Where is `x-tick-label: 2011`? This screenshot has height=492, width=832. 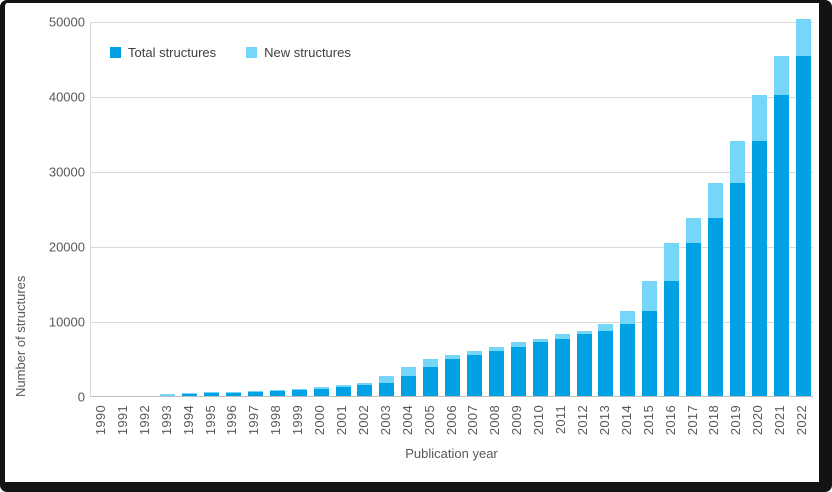 x-tick-label: 2011 is located at coordinates (561, 420).